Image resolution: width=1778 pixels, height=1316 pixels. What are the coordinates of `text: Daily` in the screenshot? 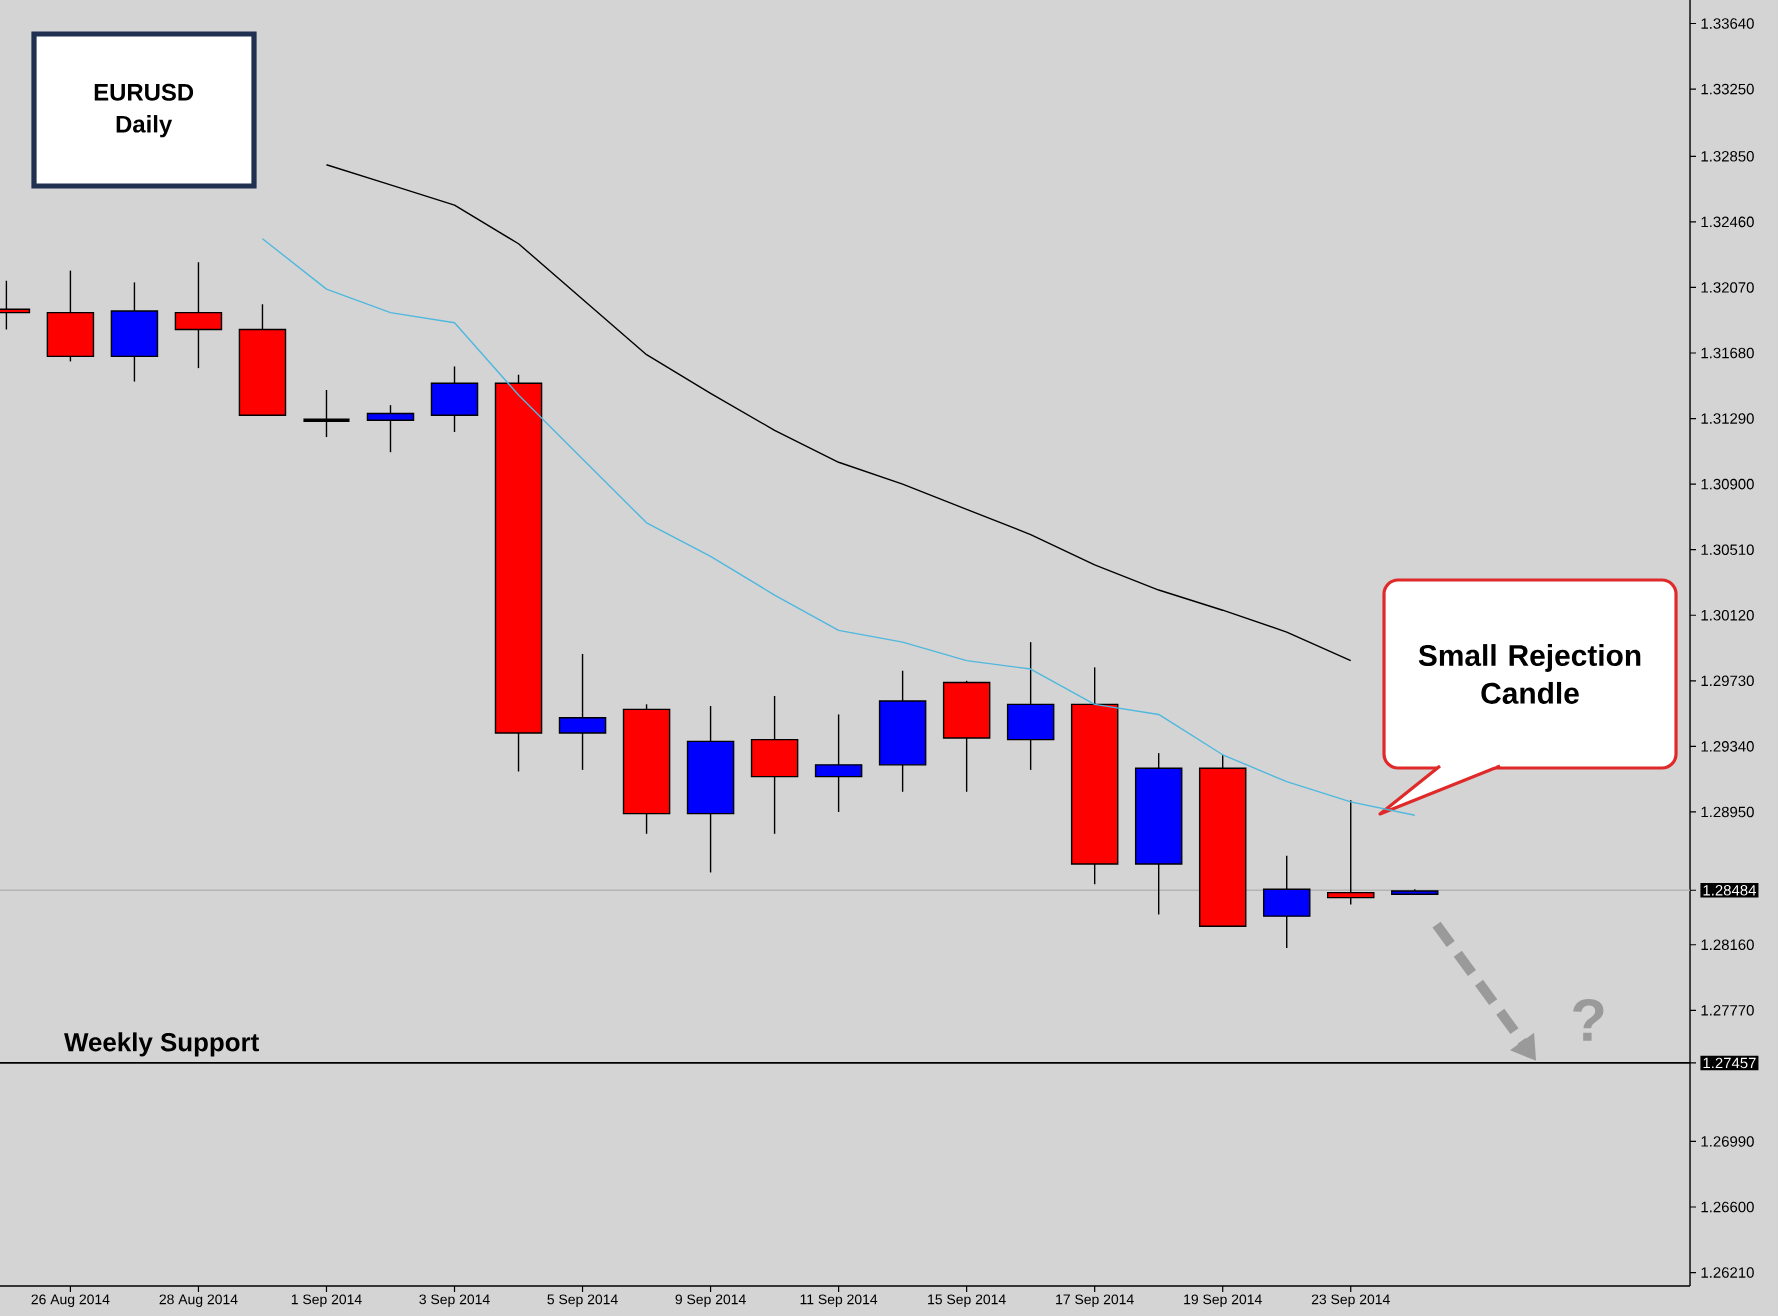 It's located at (144, 126).